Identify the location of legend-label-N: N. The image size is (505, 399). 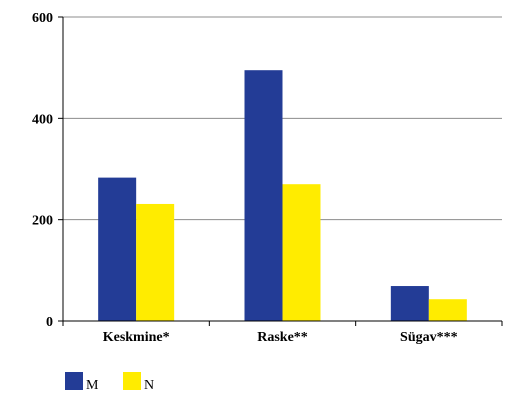
(149, 385).